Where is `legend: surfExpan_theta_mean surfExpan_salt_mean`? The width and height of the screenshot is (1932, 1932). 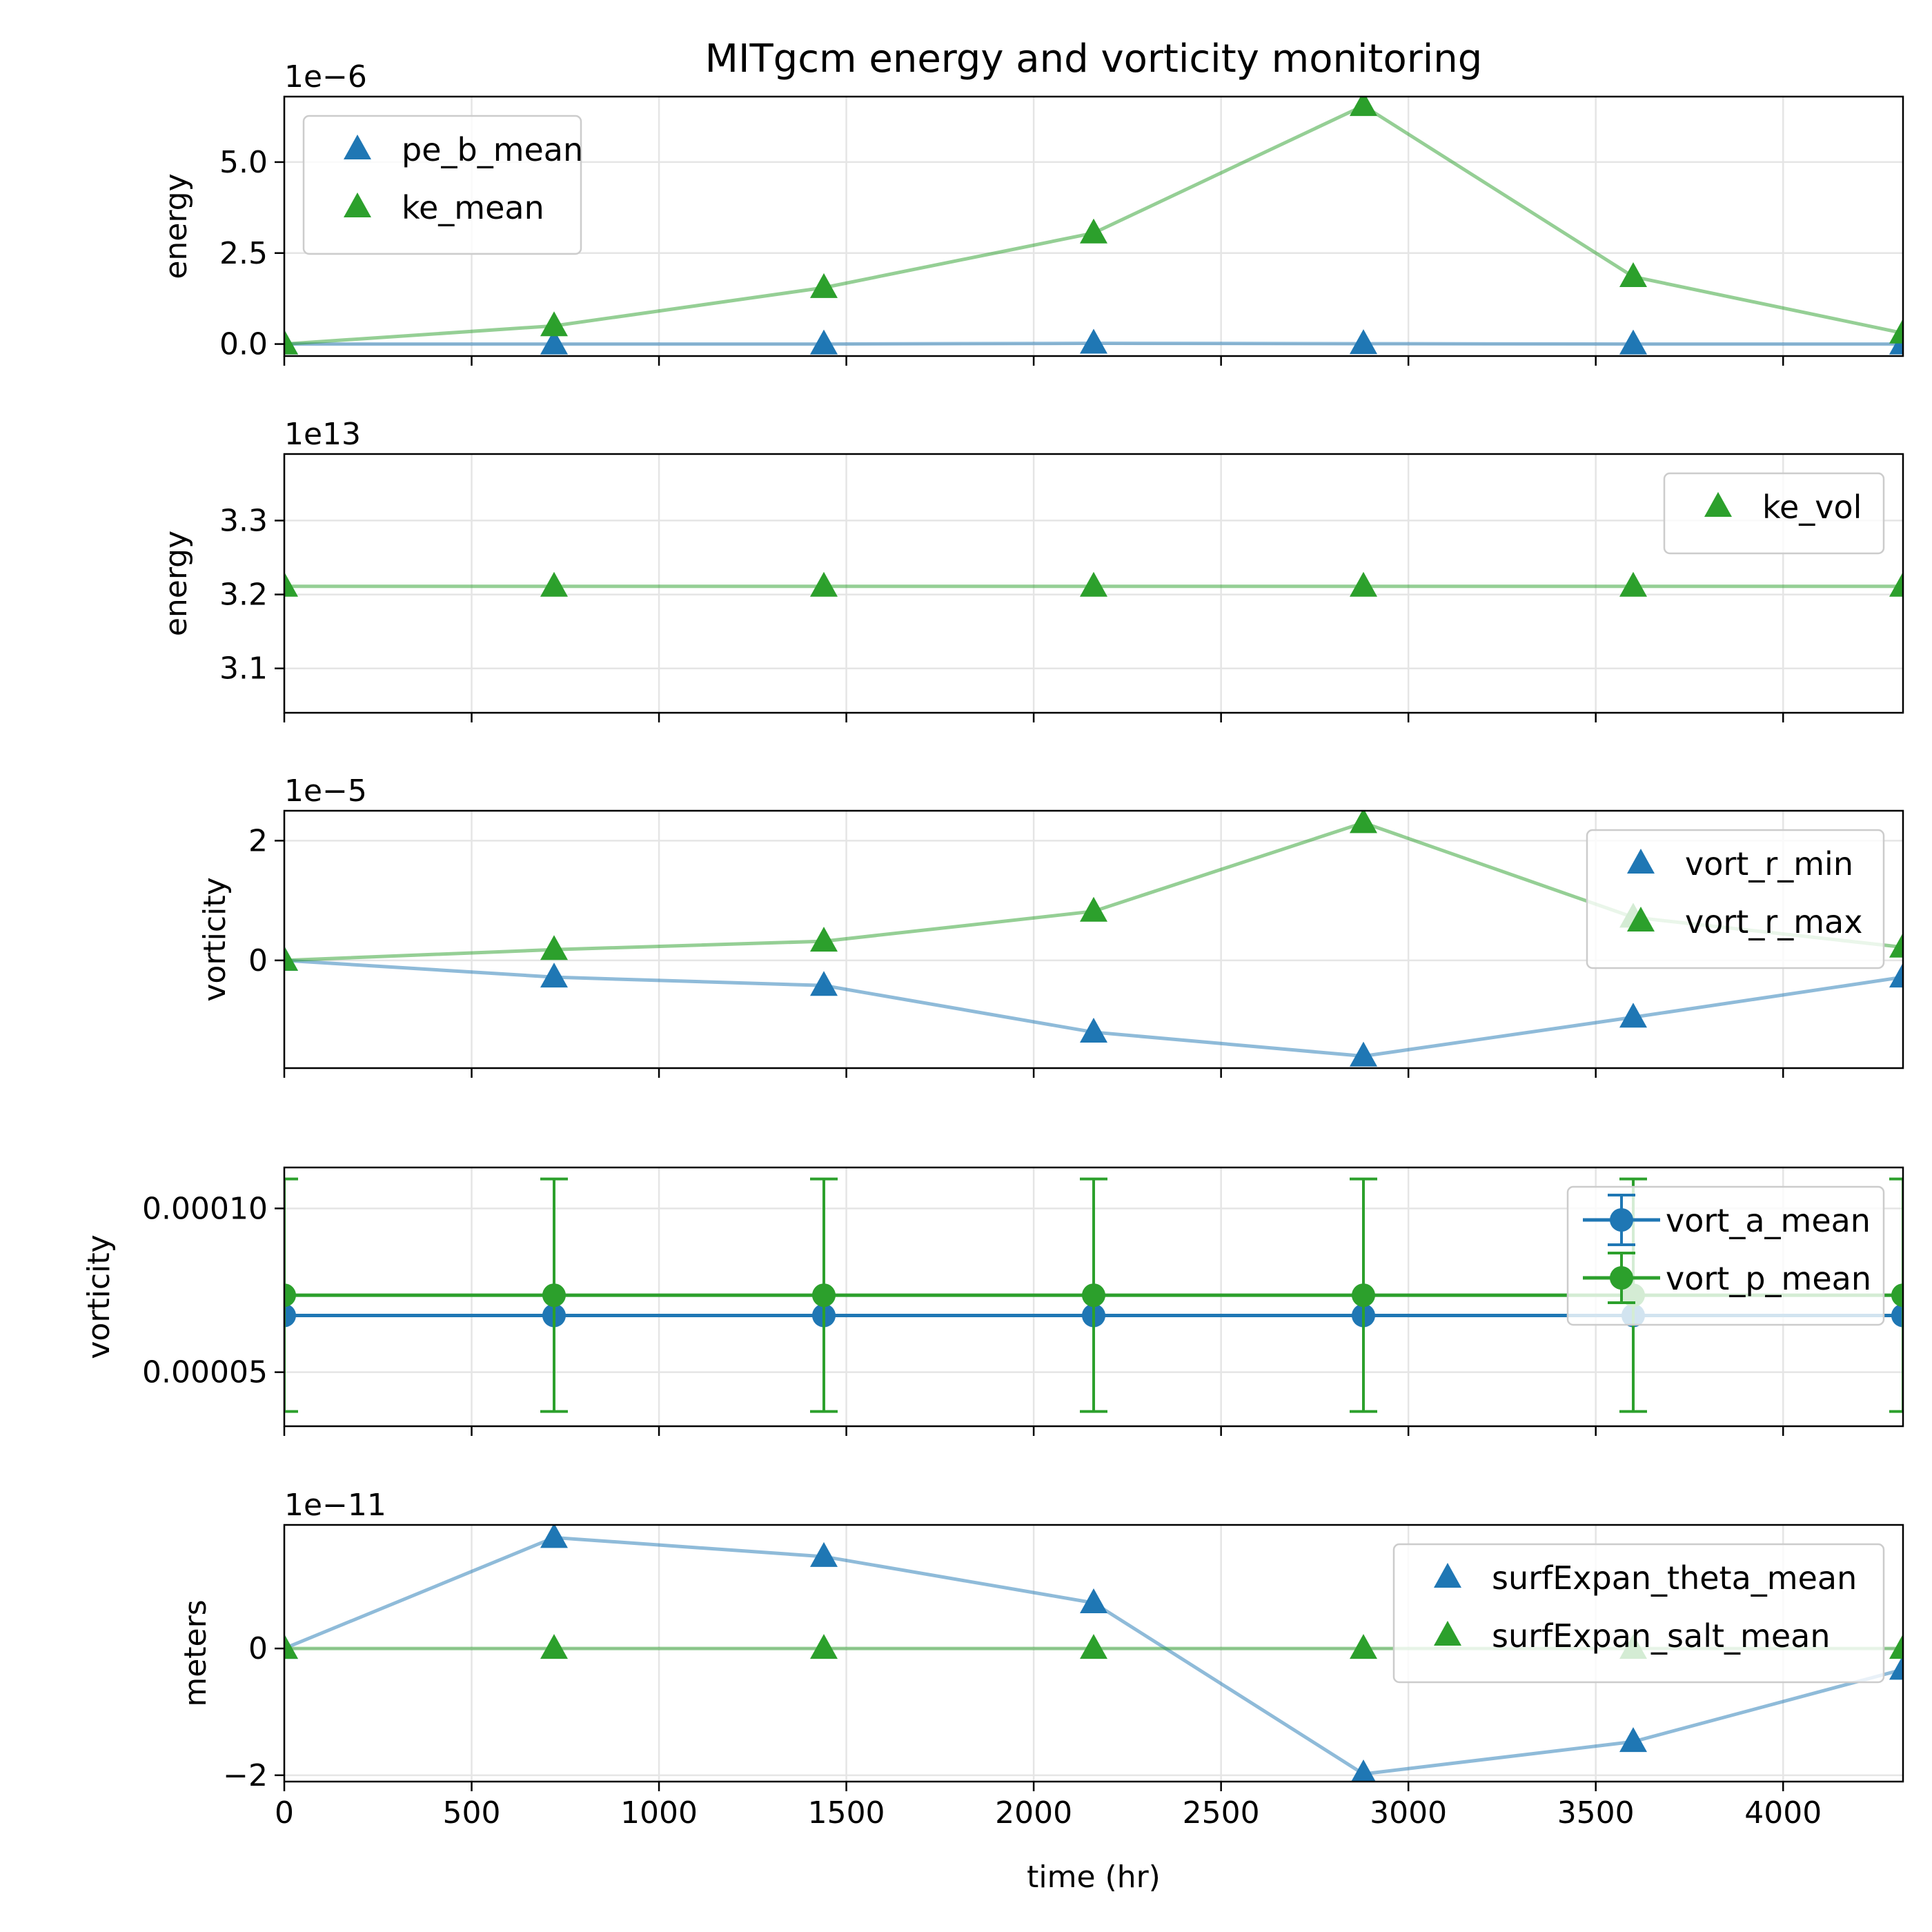
legend: surfExpan_theta_mean surfExpan_salt_mean is located at coordinates (1638, 1613).